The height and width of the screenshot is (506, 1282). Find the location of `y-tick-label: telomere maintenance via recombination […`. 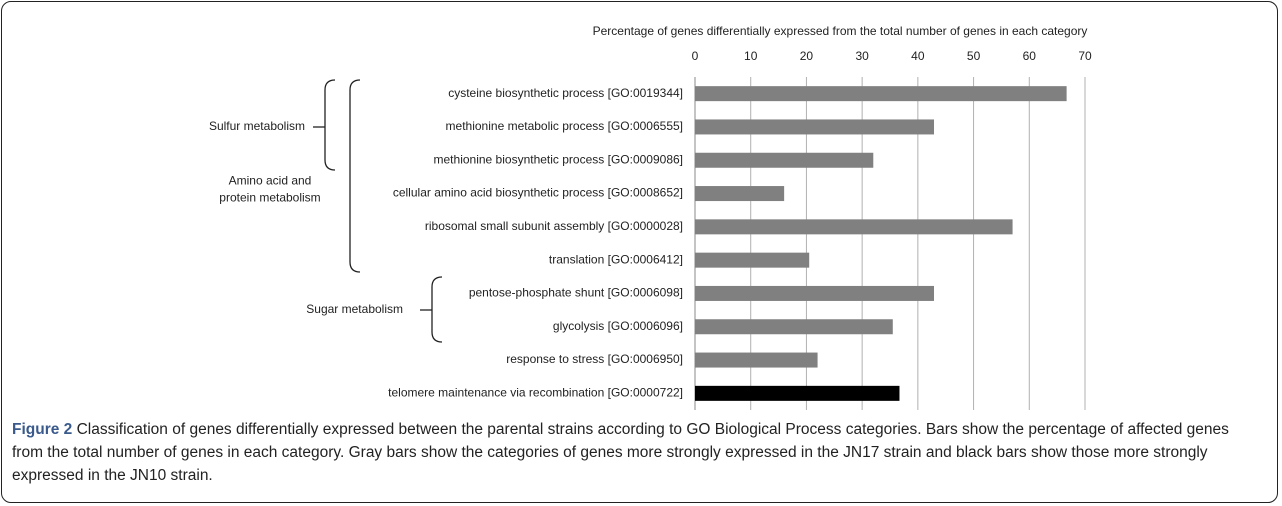

y-tick-label: telomere maintenance via recombination [… is located at coordinates (535, 393).